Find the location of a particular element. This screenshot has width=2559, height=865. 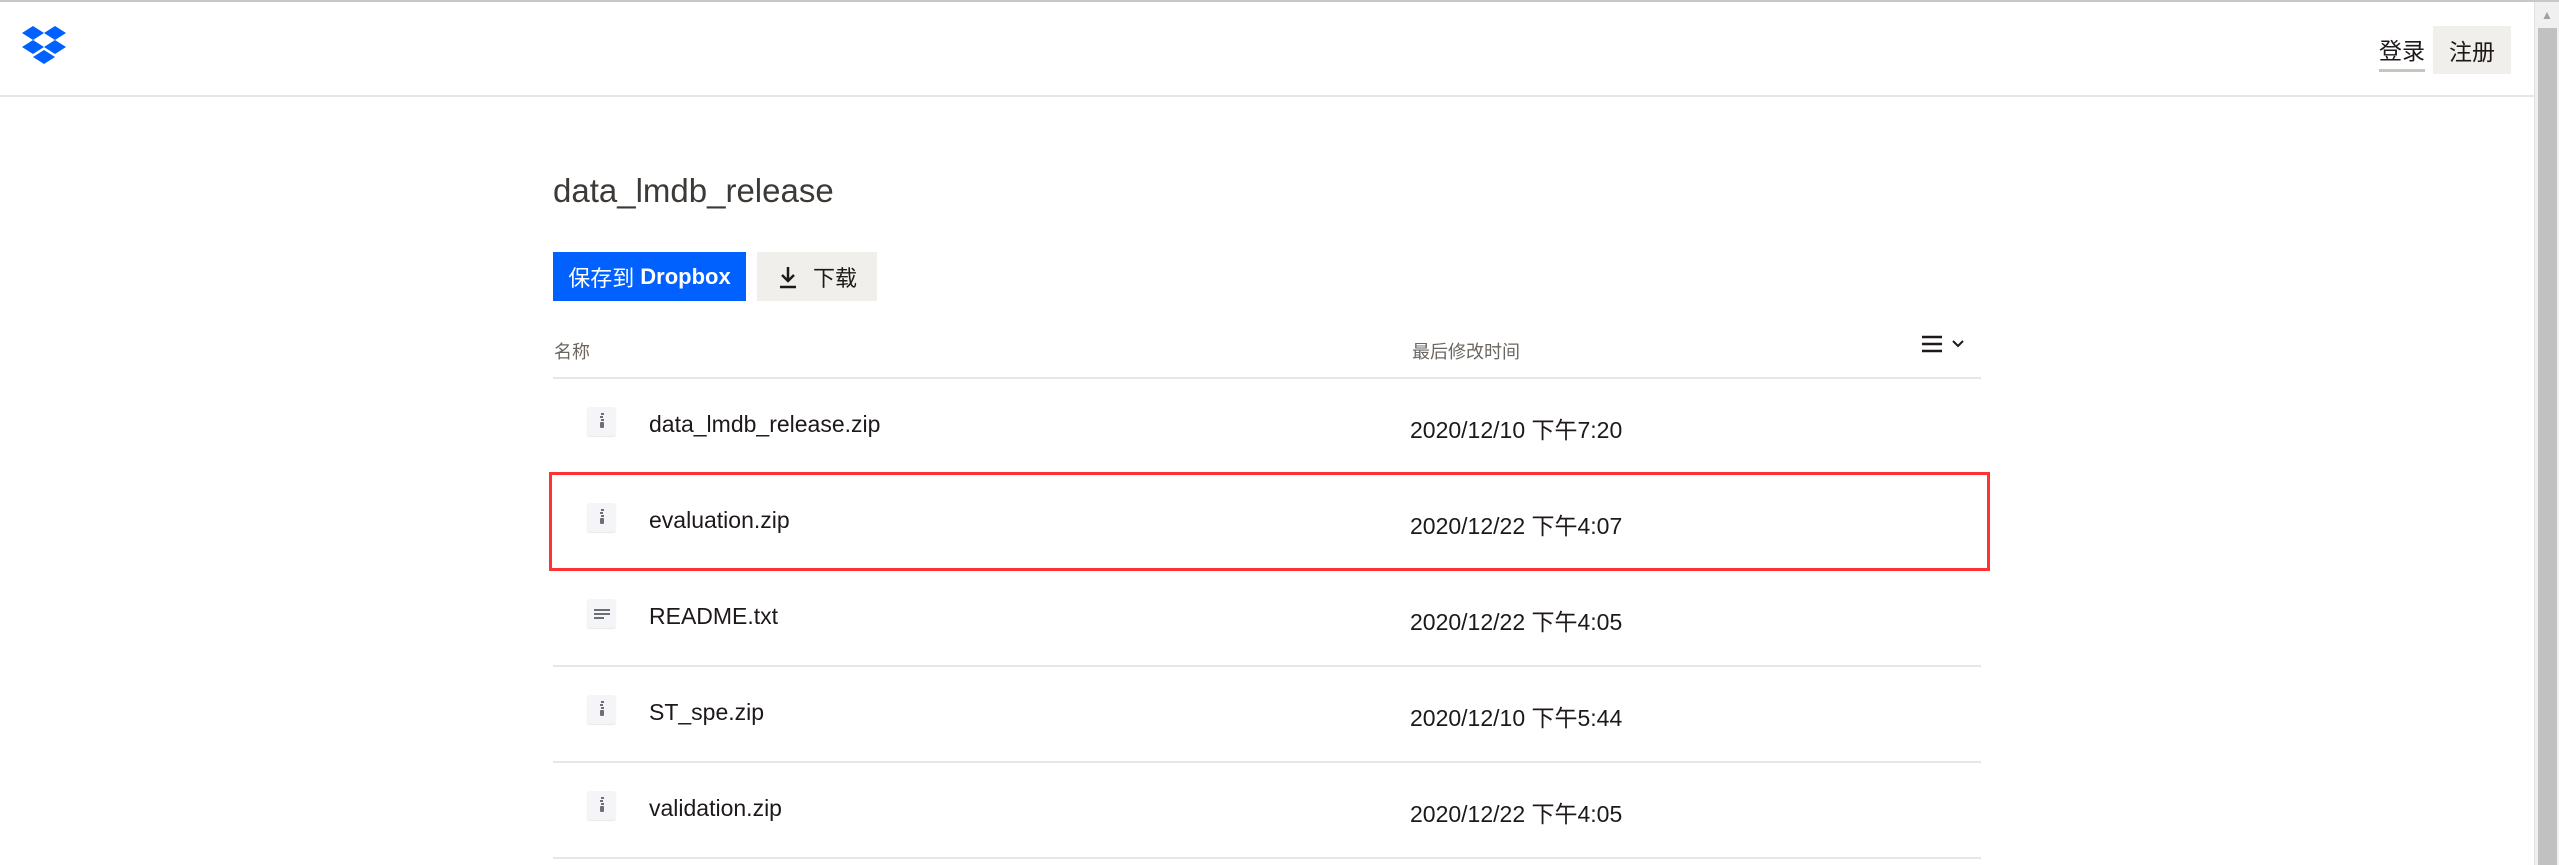

file-name: ST_spe.zip is located at coordinates (707, 712).